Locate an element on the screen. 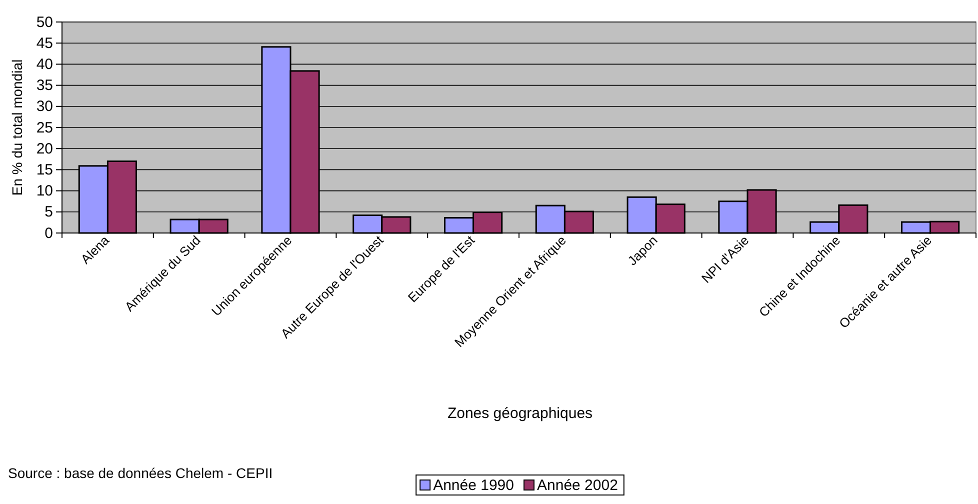  legend-label: Année 2002 is located at coordinates (577, 485).